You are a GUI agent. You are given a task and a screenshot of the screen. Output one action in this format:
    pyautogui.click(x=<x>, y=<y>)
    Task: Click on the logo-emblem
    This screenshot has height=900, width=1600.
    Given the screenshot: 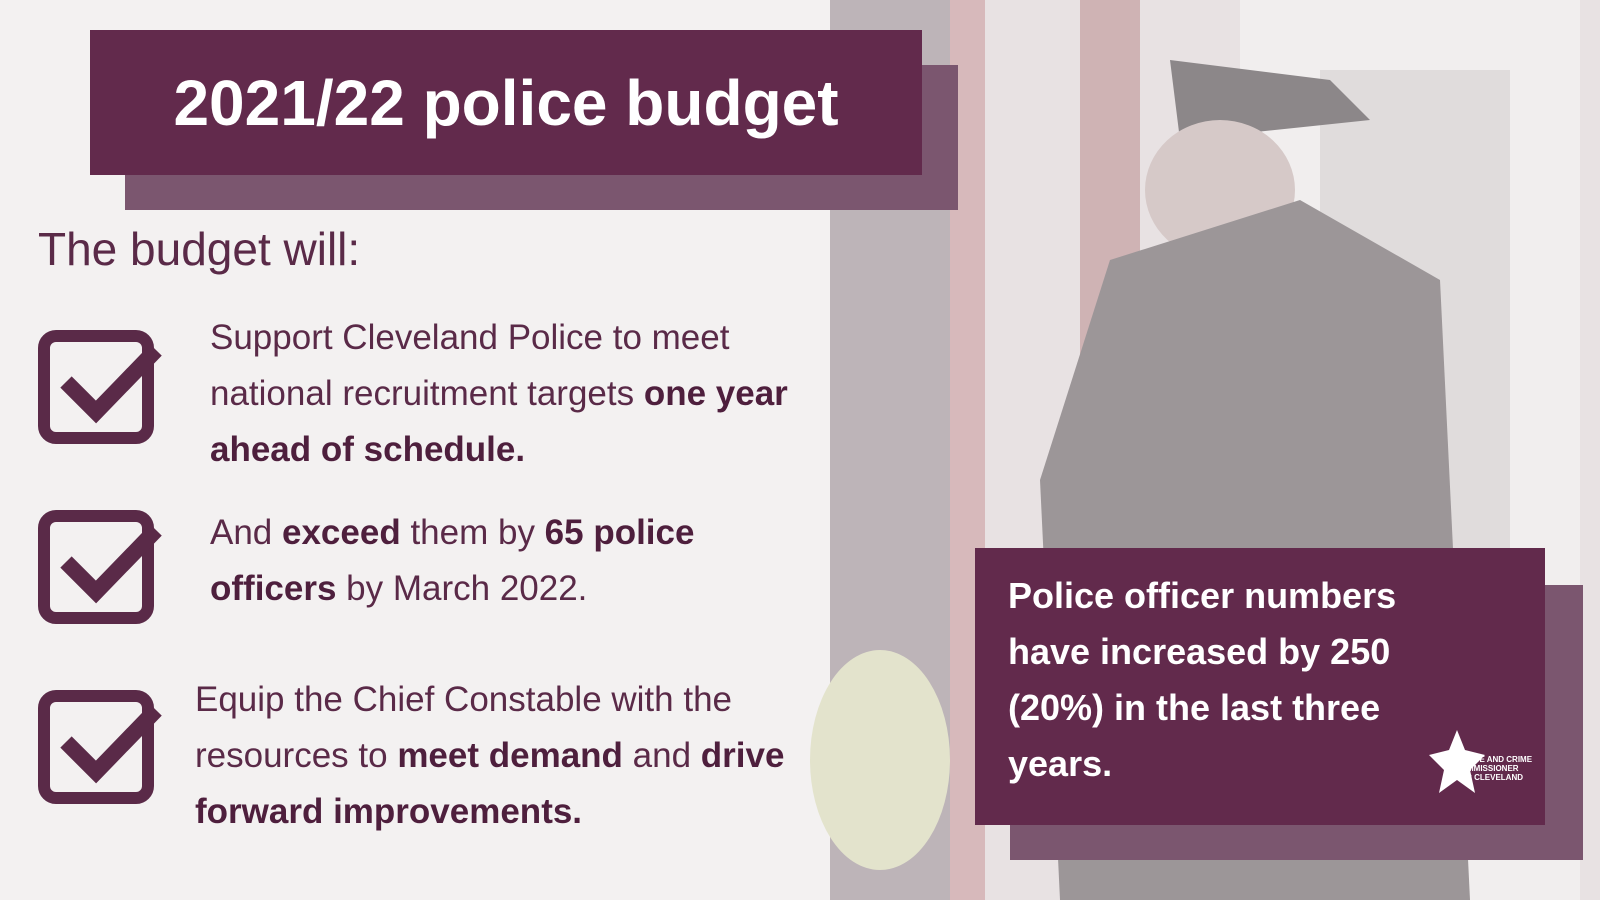 What is the action you would take?
    pyautogui.click(x=1457, y=761)
    